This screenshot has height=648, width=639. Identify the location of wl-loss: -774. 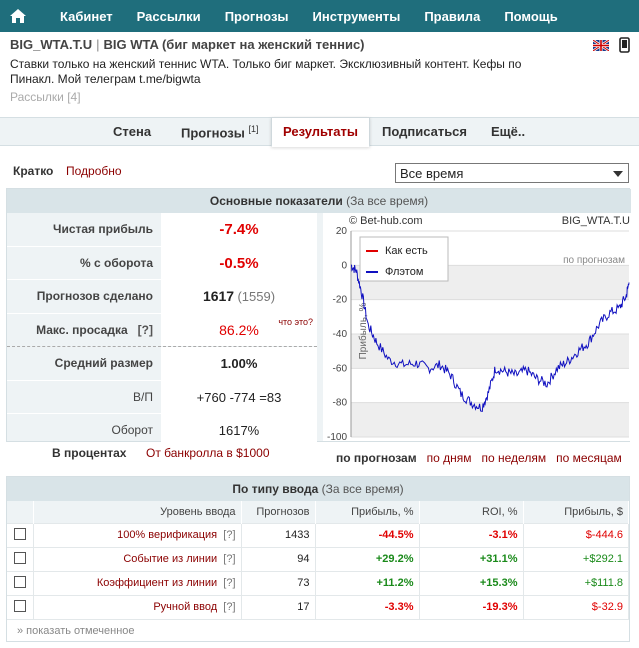
(242, 397).